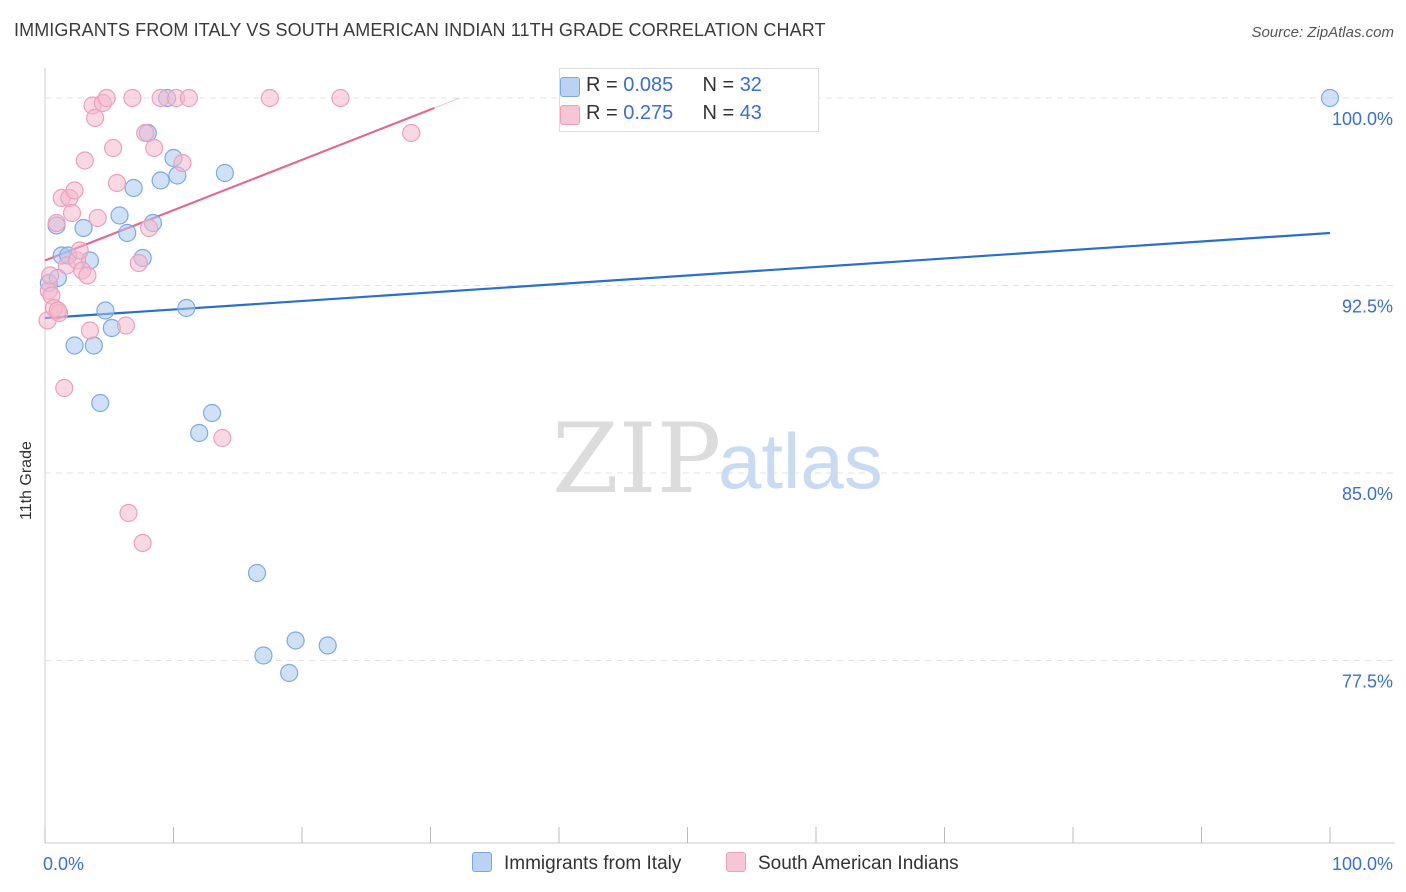 This screenshot has width=1406, height=892. Describe the element at coordinates (1367, 307) in the screenshot. I see `y-tick-label: 92.5%` at that location.